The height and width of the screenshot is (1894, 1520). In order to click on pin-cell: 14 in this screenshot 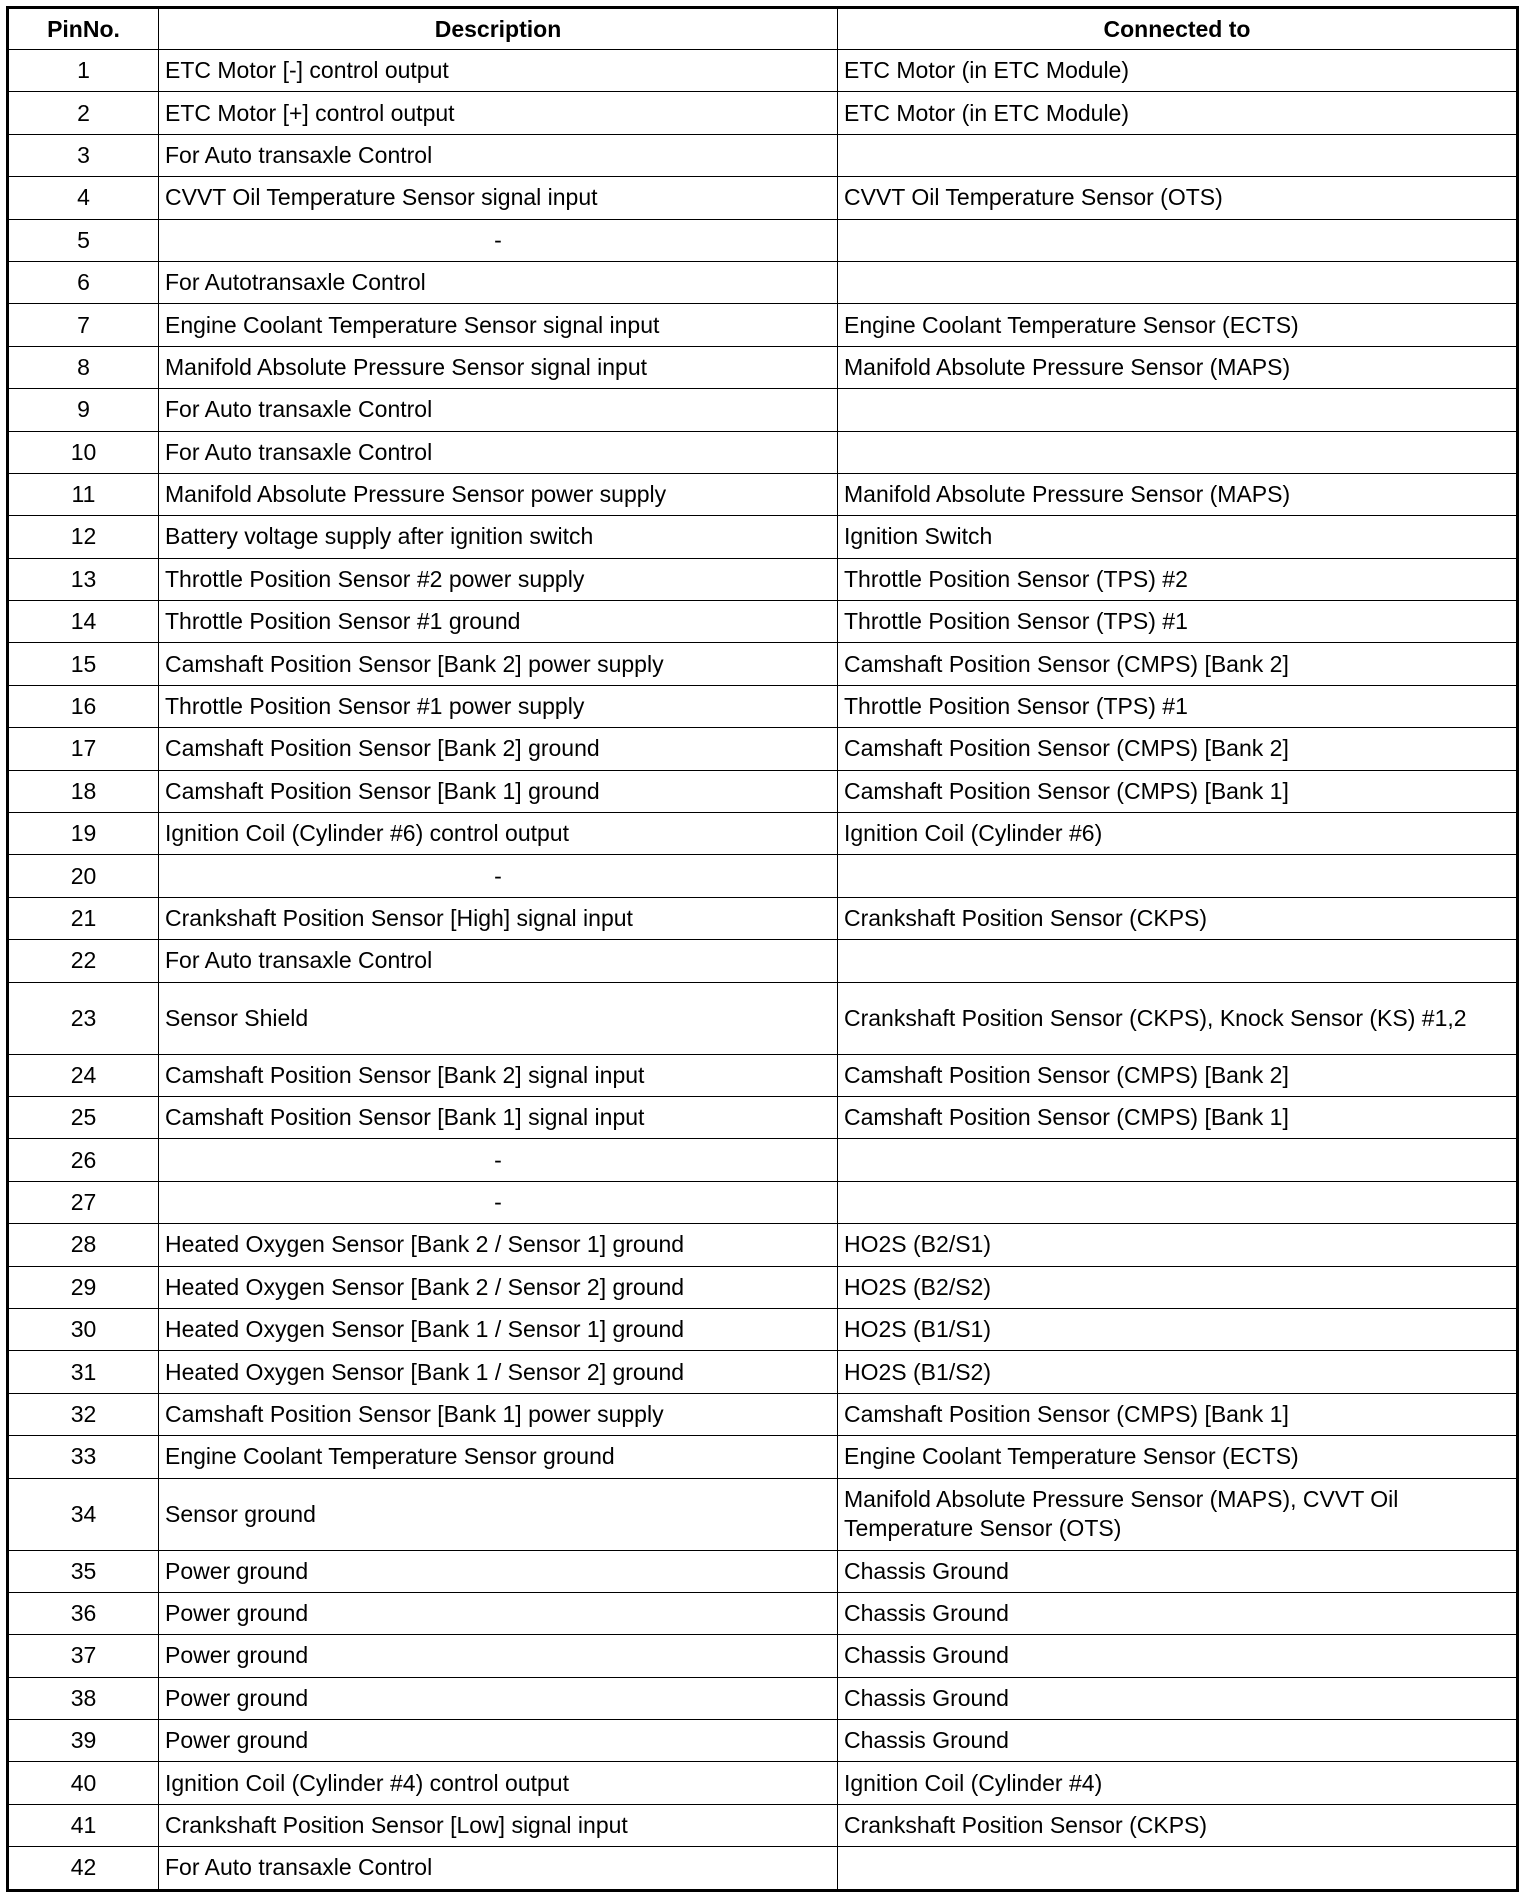, I will do `click(83, 622)`.